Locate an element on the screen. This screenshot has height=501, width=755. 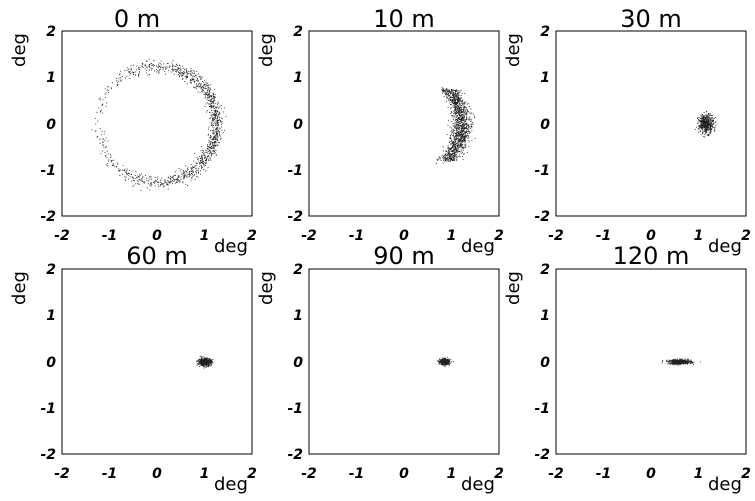
scatter-points is located at coordinates (445, 362).